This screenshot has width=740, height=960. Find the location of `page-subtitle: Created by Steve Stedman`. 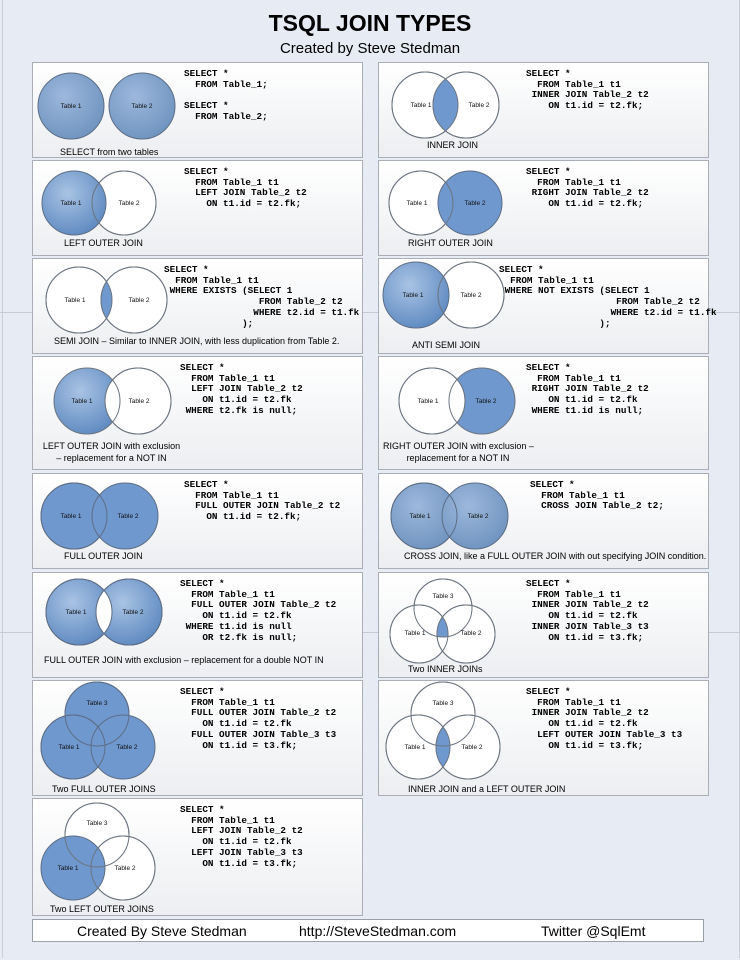

page-subtitle: Created by Steve Stedman is located at coordinates (370, 48).